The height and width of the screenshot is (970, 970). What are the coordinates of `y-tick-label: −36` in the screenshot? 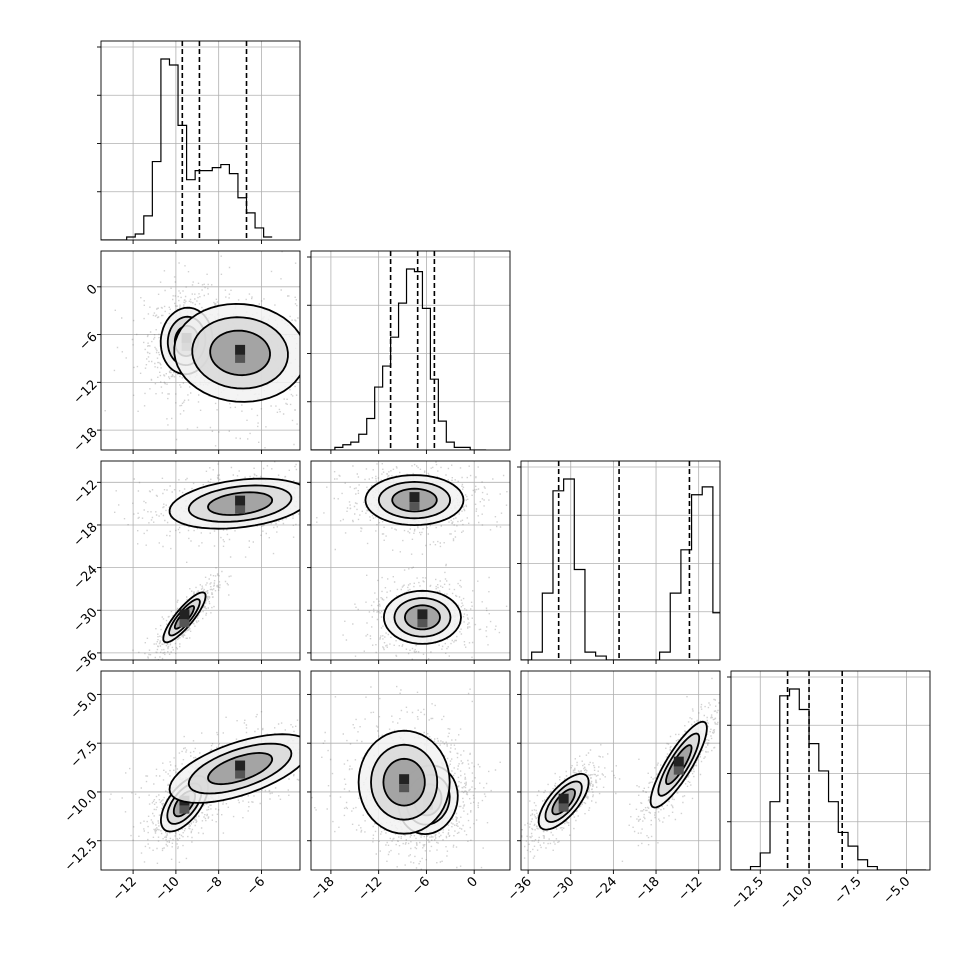 It's located at (86, 663).